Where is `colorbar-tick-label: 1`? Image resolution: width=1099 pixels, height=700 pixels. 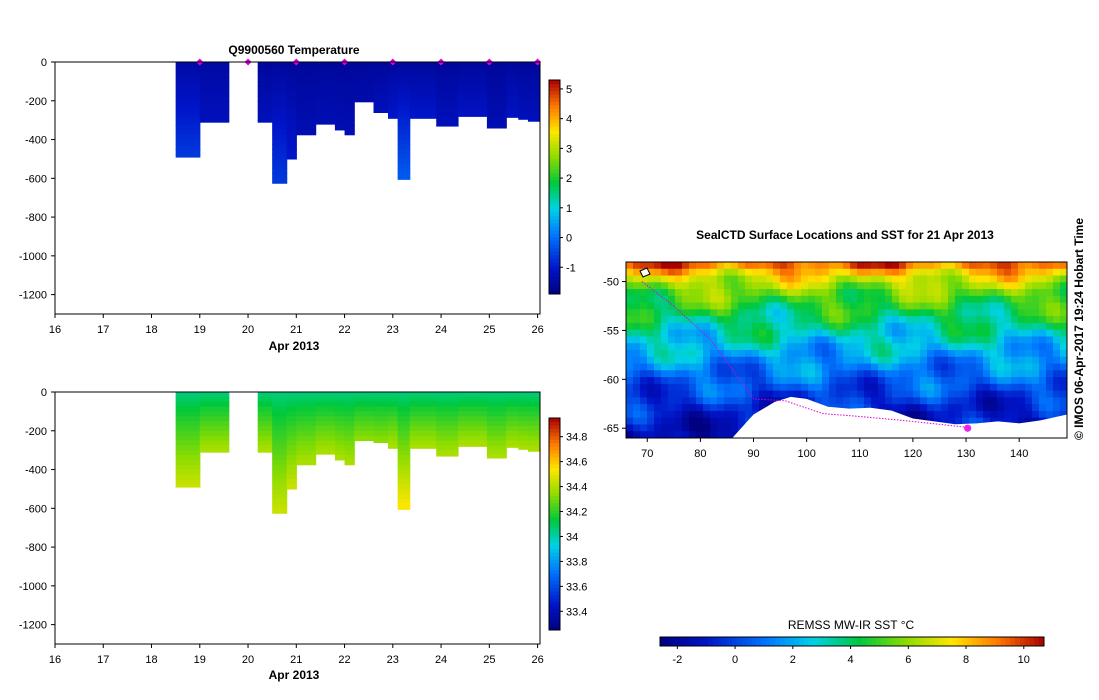
colorbar-tick-label: 1 is located at coordinates (569, 209).